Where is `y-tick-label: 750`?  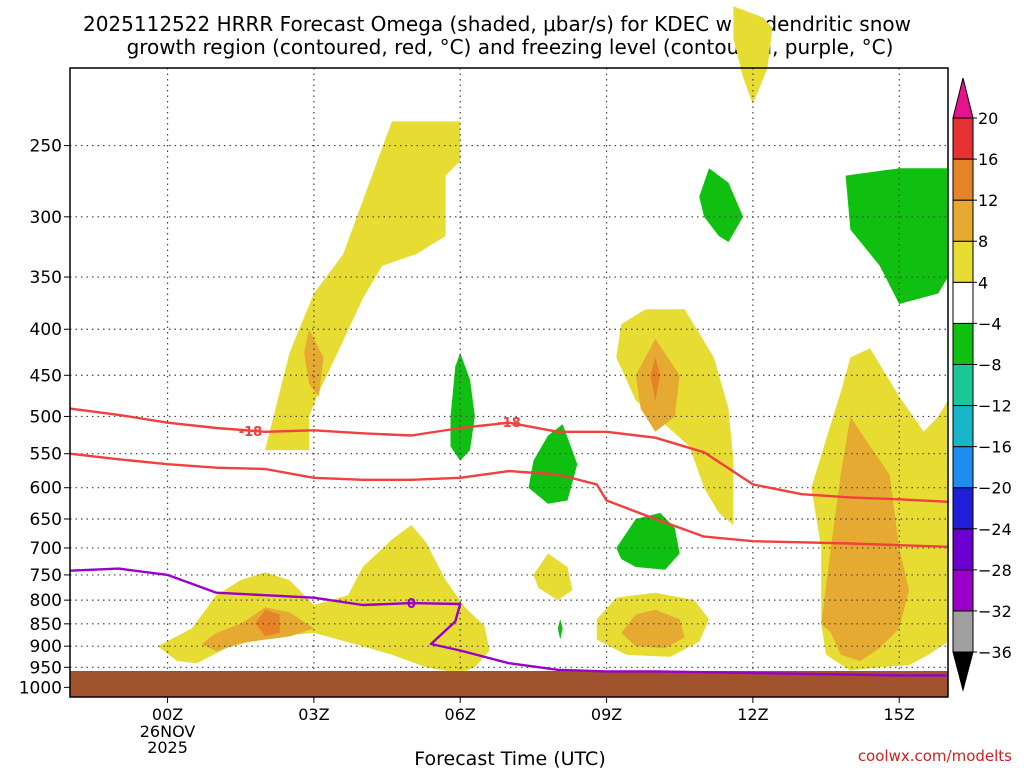 y-tick-label: 750 is located at coordinates (46, 576).